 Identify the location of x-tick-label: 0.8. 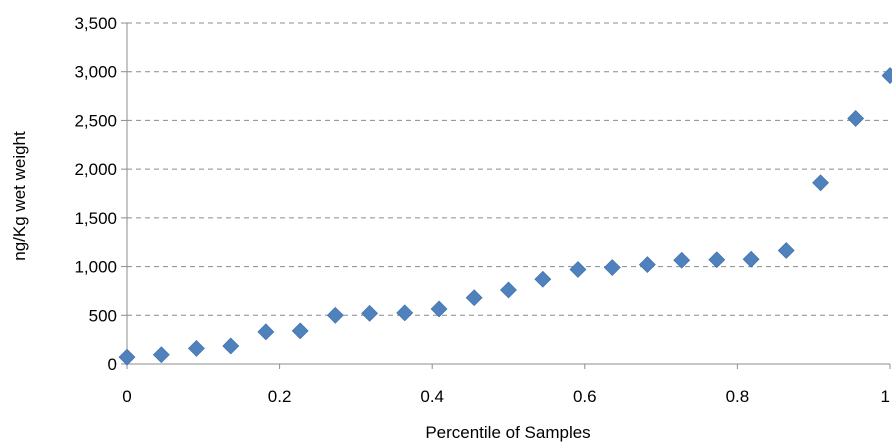
(738, 396).